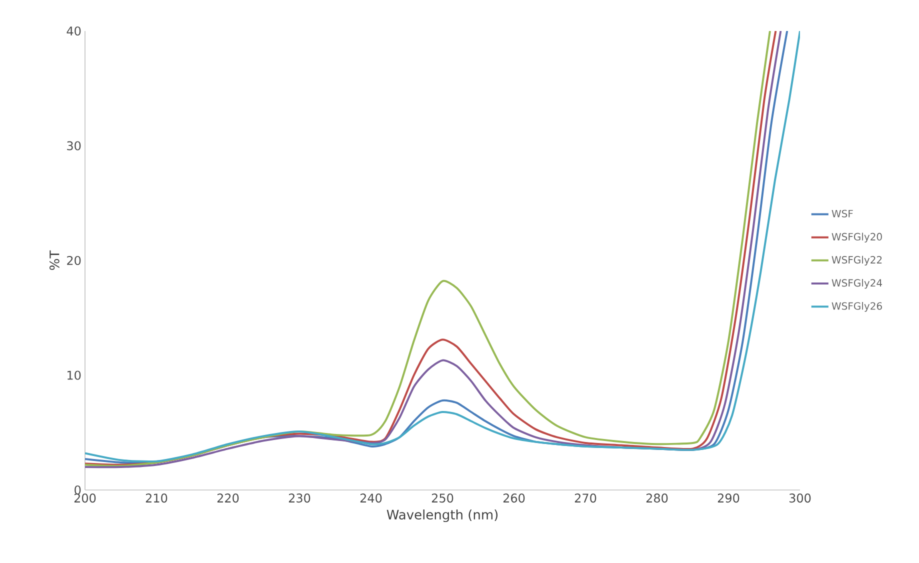 The image size is (919, 563). Describe the element at coordinates (74, 375) in the screenshot. I see `y-tick-label: 10` at that location.